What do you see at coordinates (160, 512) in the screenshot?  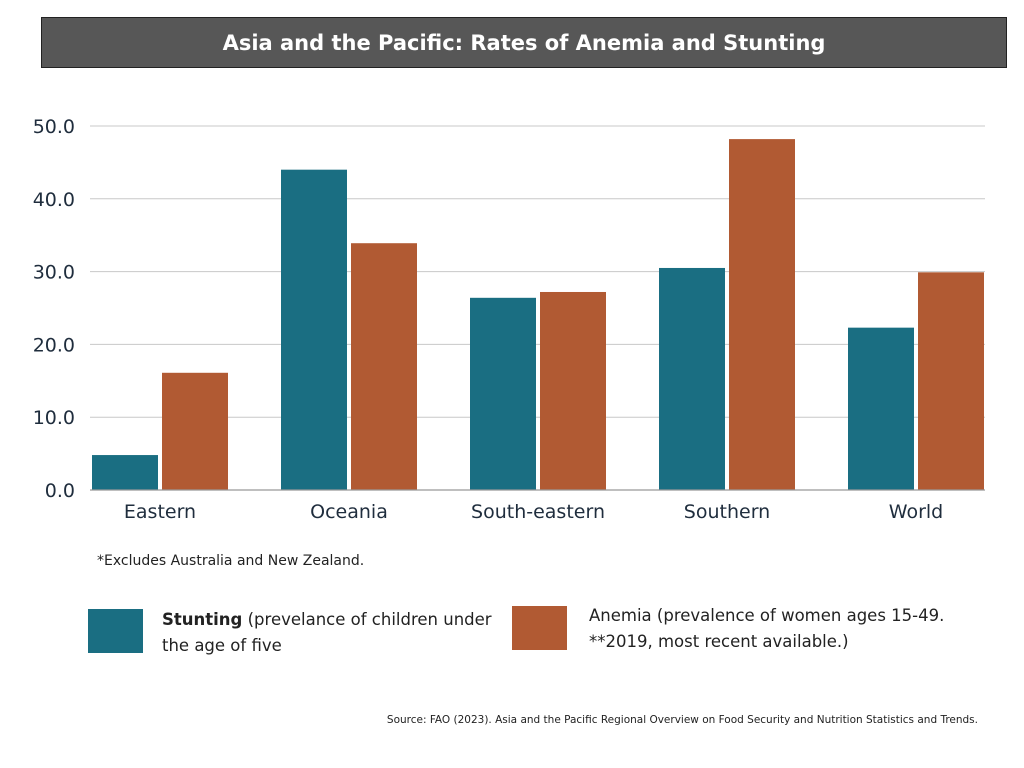 I see `x-tick-label: Eastern` at bounding box center [160, 512].